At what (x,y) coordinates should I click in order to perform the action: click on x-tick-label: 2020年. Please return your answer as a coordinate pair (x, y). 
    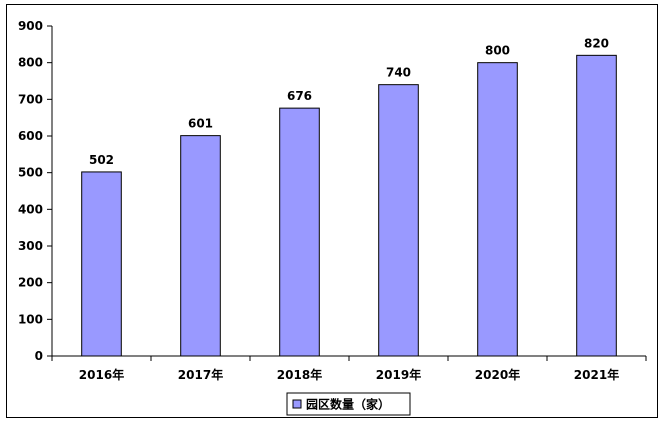
    Looking at the image, I should click on (497, 374).